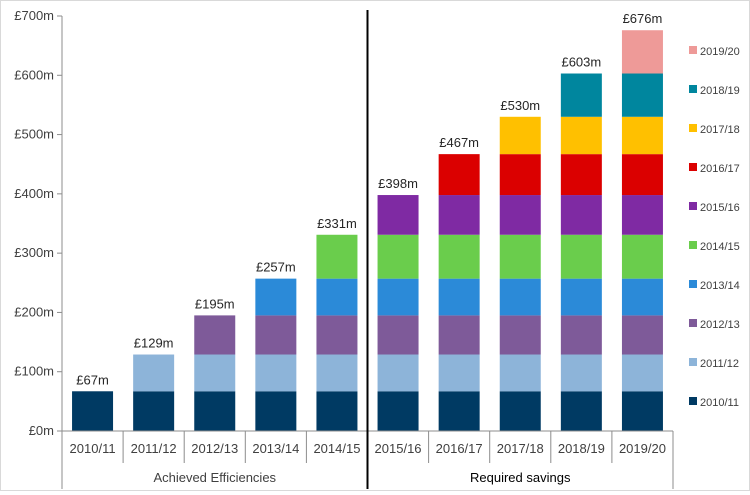 The image size is (750, 495). What do you see at coordinates (720, 169) in the screenshot?
I see `legend-label: 2016/17` at bounding box center [720, 169].